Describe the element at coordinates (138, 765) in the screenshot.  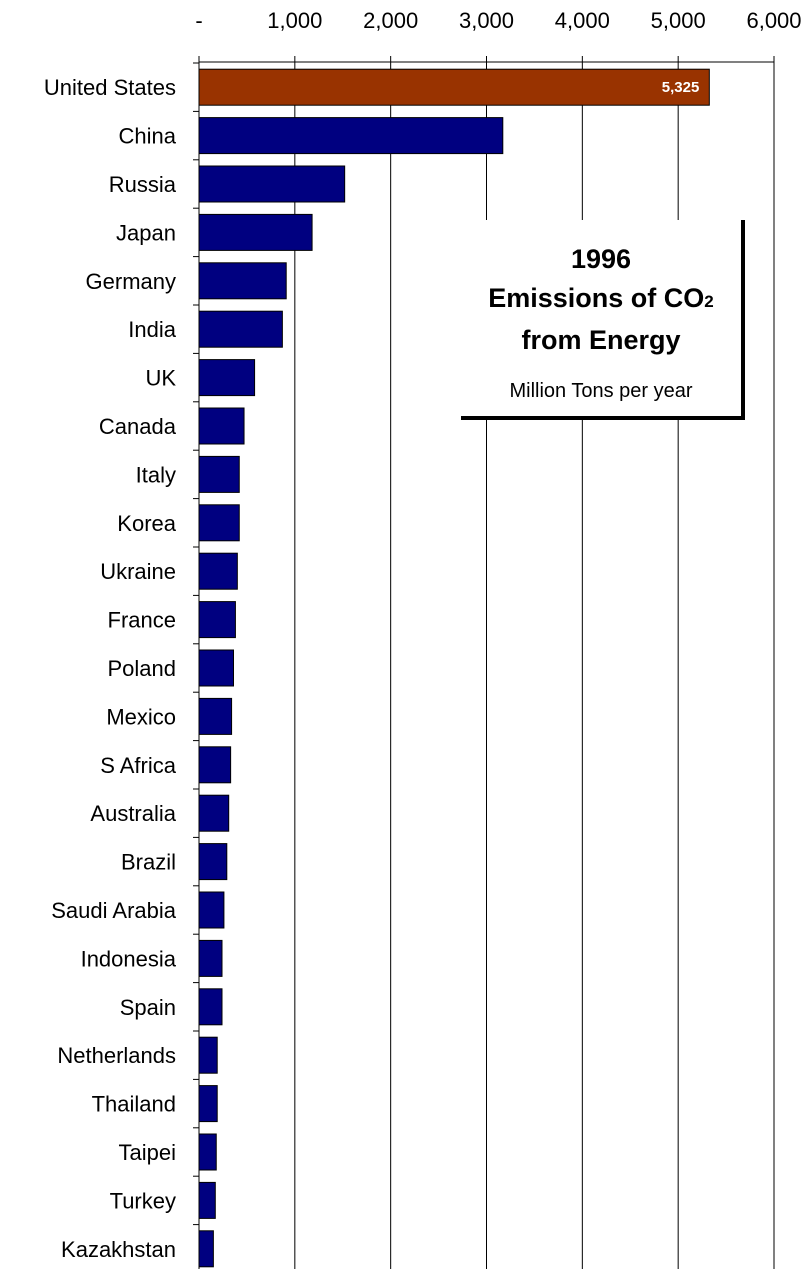
I see `category-label: S Africa` at that location.